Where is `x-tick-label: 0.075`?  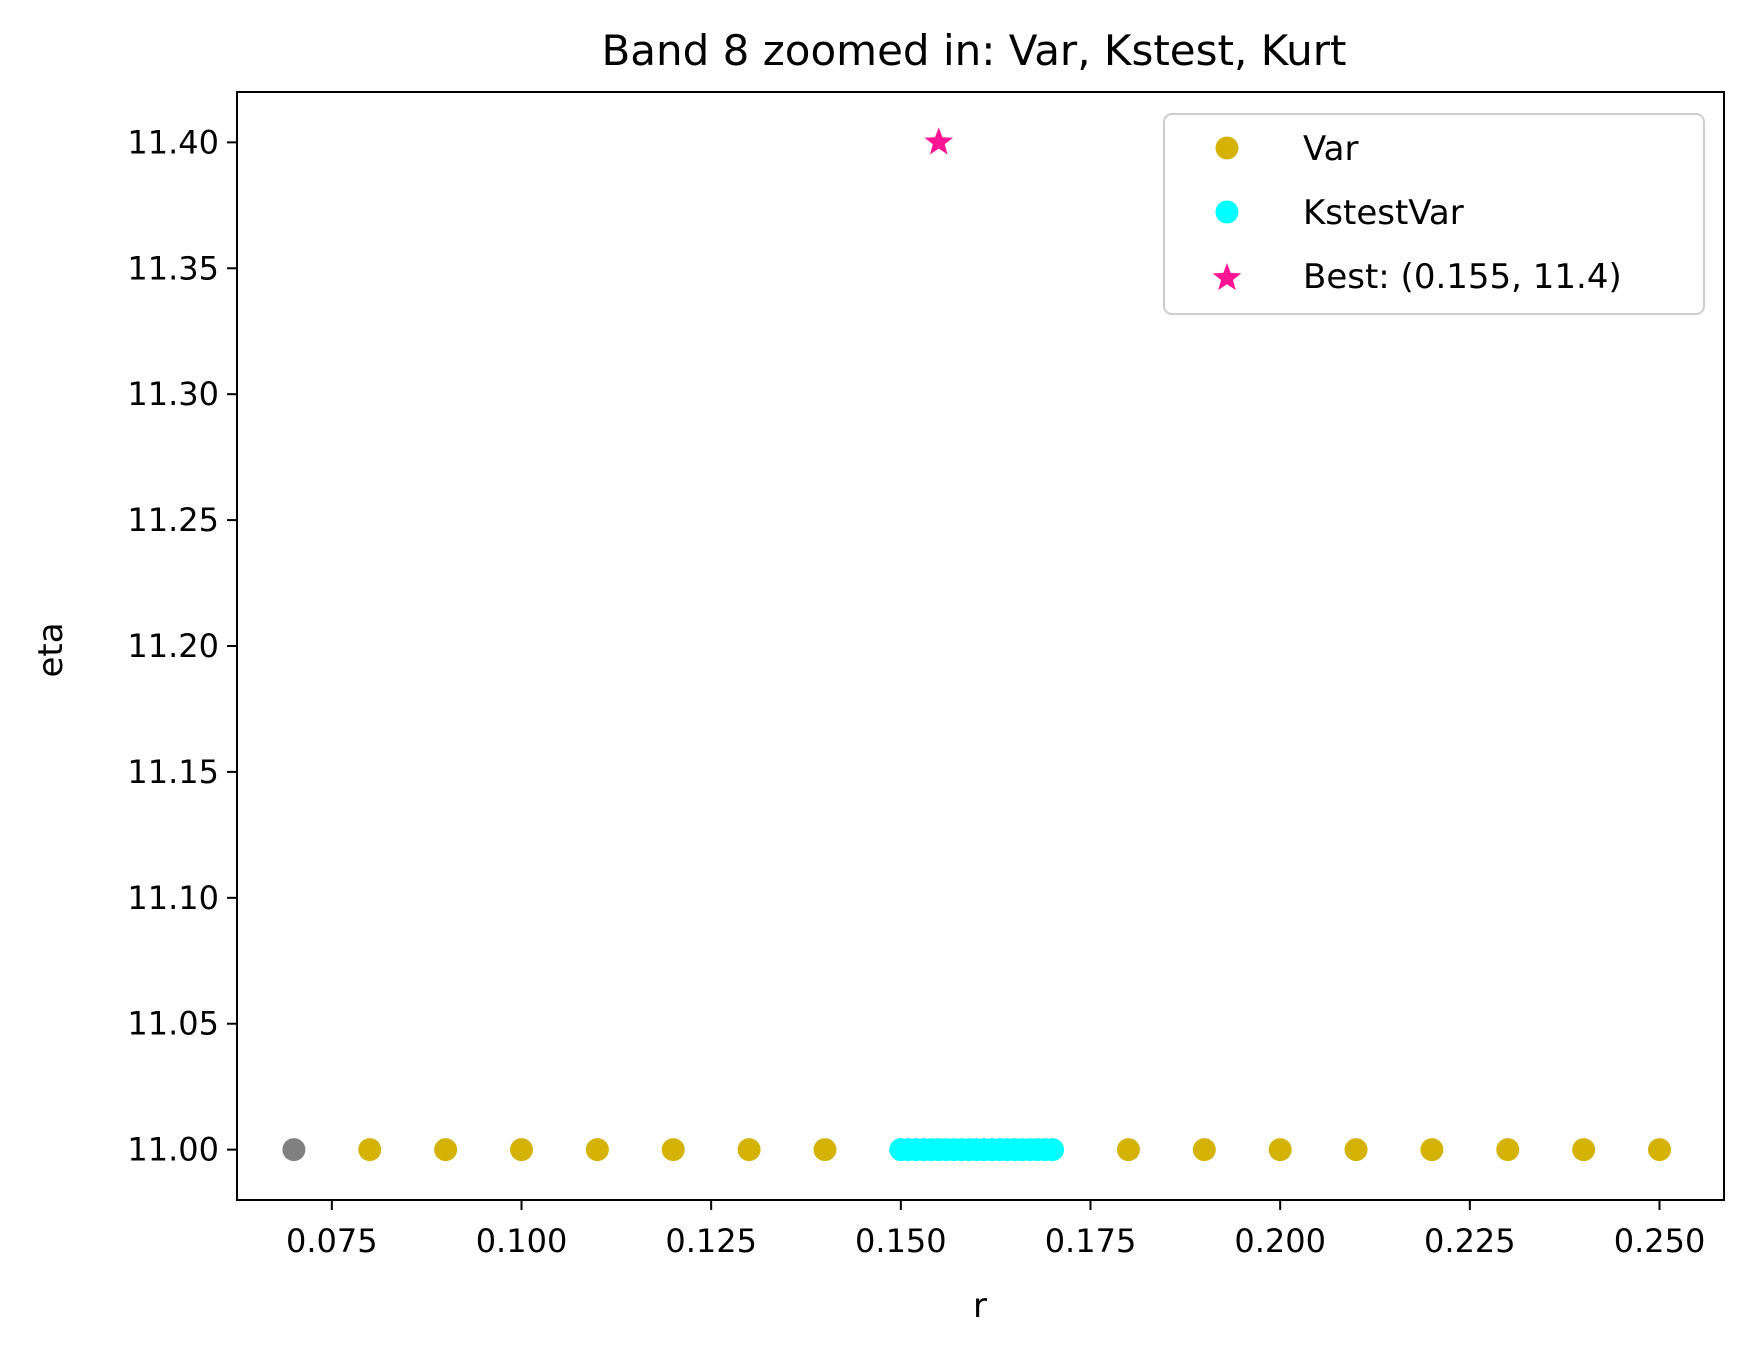
x-tick-label: 0.075 is located at coordinates (332, 1241).